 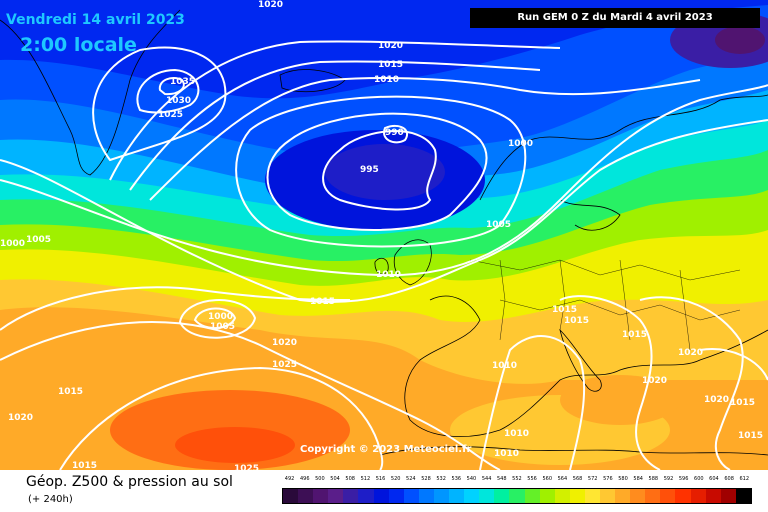 I want to click on legend-tick-label: 528, so click(x=426, y=479).